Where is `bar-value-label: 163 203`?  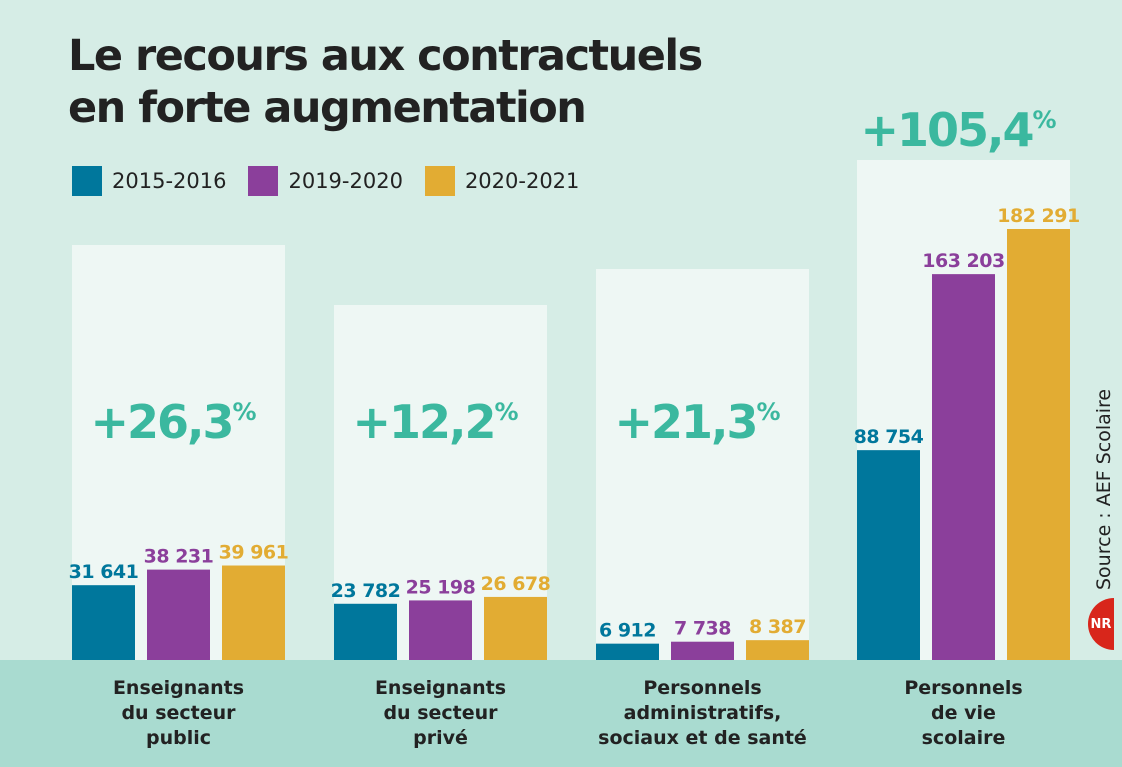
bar-value-label: 163 203 is located at coordinates (963, 261).